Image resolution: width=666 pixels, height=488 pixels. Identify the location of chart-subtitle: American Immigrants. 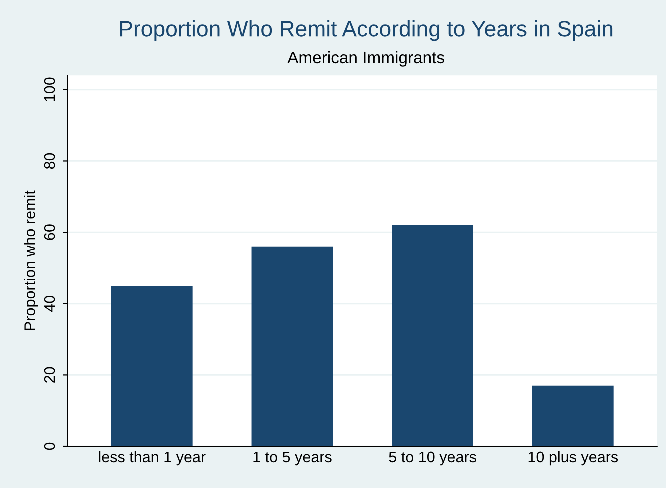
(366, 59).